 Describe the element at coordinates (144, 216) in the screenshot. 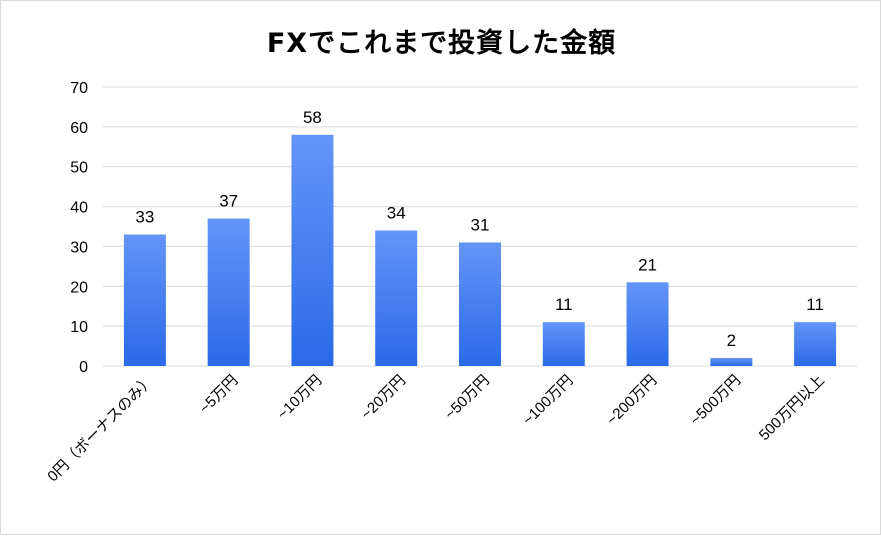

I see `data-label: 33` at that location.